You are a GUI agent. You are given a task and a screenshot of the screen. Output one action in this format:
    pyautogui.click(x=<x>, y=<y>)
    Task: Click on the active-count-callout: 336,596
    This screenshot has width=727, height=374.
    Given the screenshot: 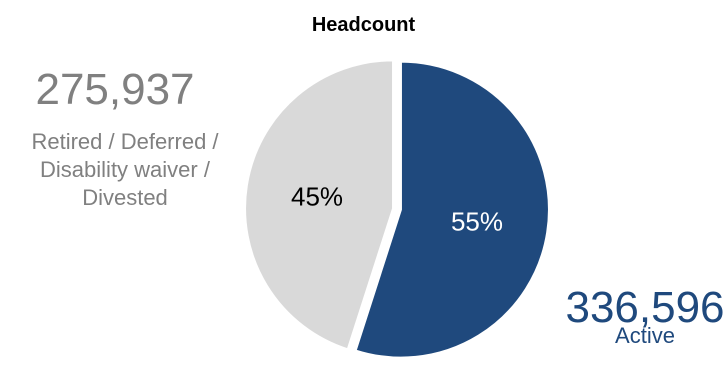 What is the action you would take?
    pyautogui.click(x=645, y=307)
    